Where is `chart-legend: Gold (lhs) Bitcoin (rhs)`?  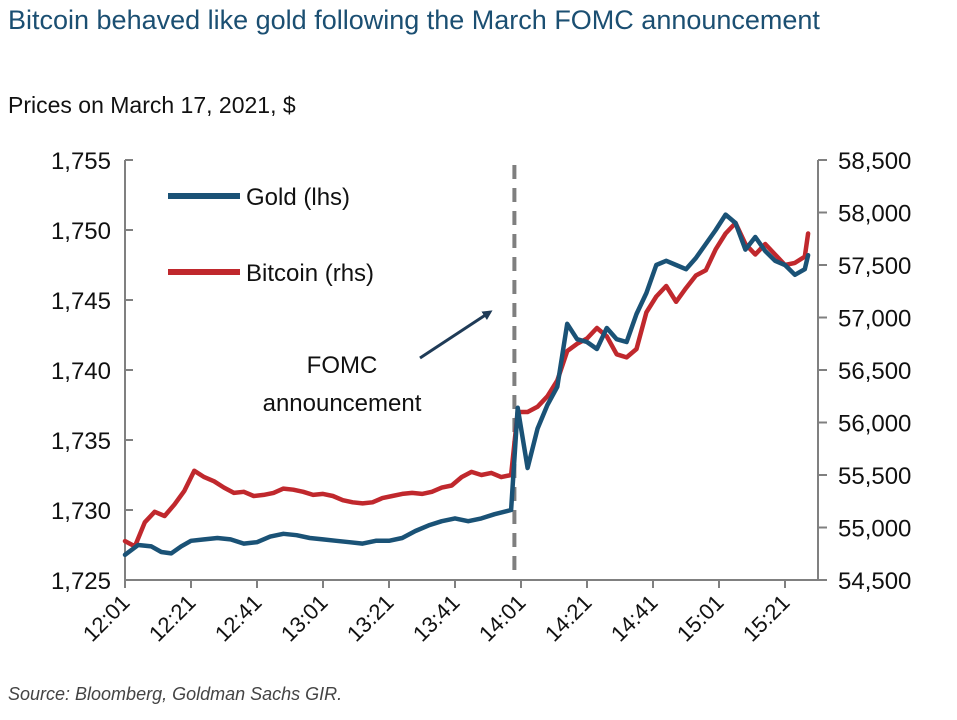 chart-legend: Gold (lhs) Bitcoin (rhs) is located at coordinates (271, 235).